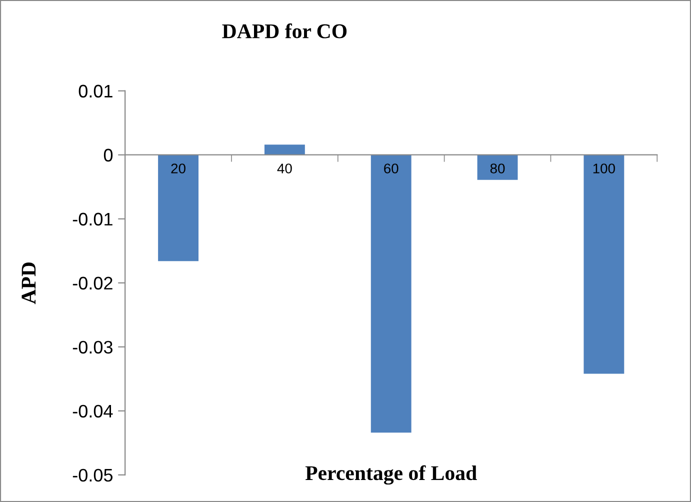  I want to click on y-tick-label: -0.04, so click(92, 411).